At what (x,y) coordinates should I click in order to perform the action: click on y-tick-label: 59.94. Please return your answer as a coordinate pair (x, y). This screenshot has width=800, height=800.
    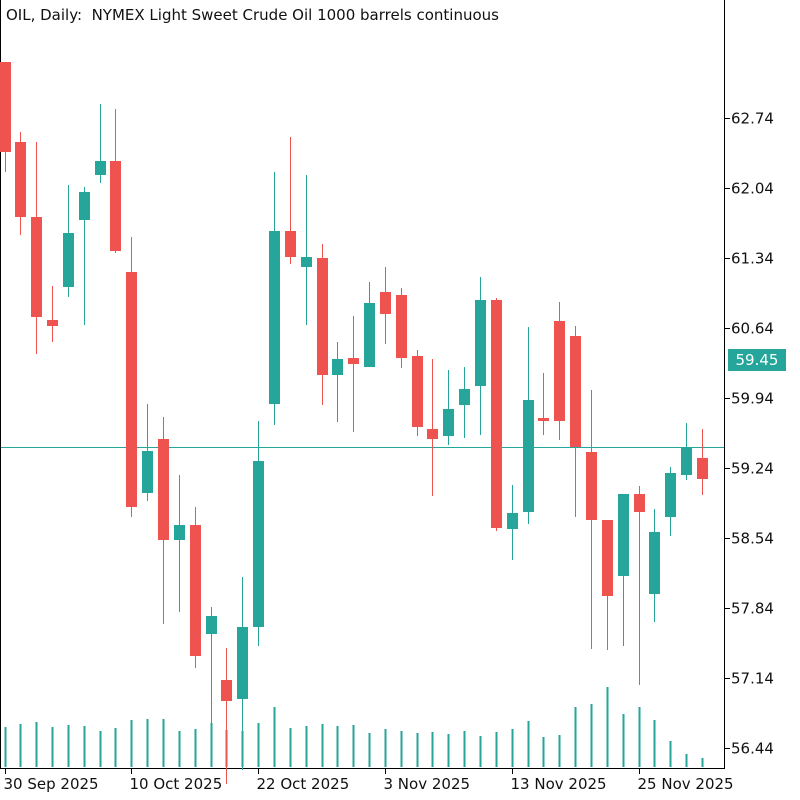
    Looking at the image, I should click on (752, 399).